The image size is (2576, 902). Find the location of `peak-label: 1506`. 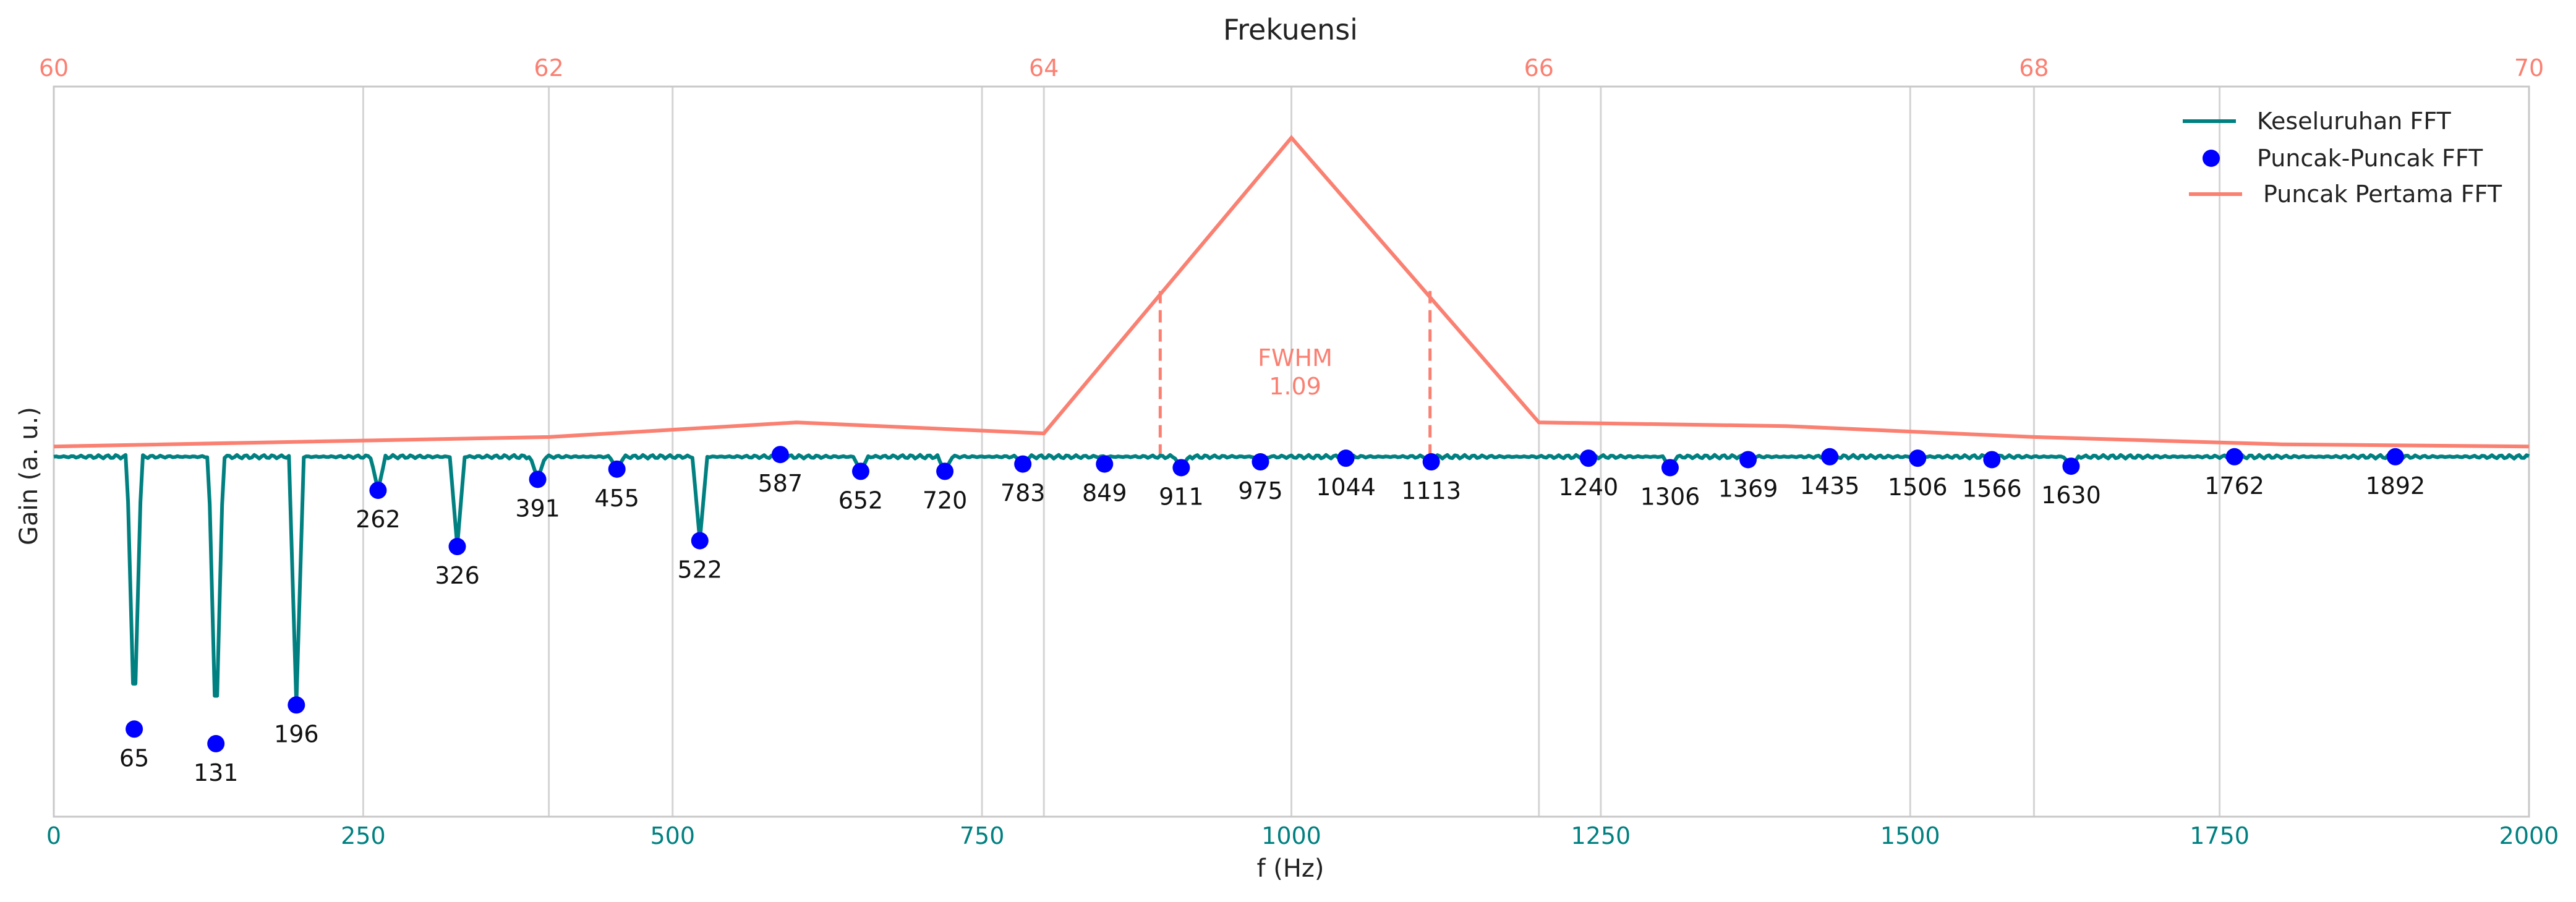

peak-label: 1506 is located at coordinates (1918, 487).